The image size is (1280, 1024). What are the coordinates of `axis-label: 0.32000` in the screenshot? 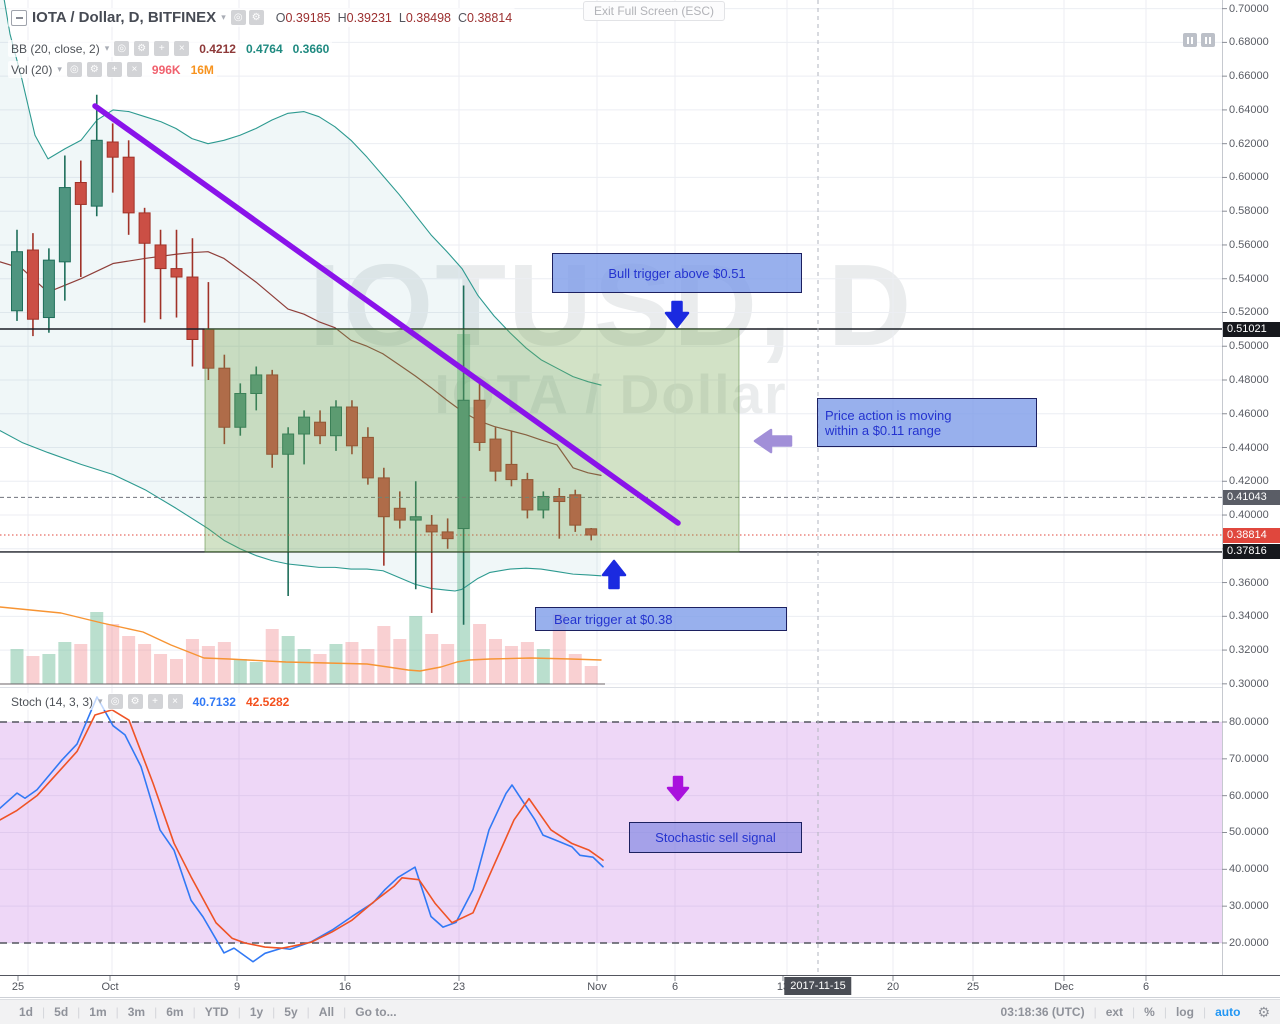 It's located at (1249, 650).